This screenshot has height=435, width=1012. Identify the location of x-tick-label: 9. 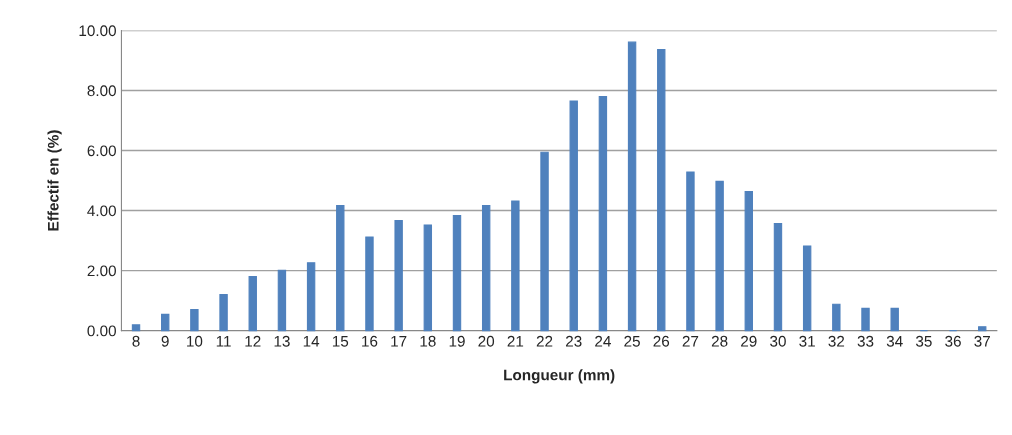
(165, 341).